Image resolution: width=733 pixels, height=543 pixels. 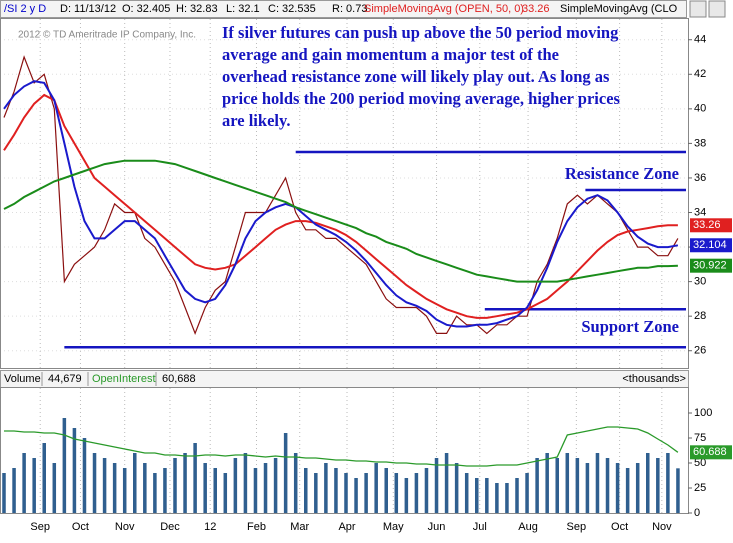 I want to click on date: D: 11/13/12, so click(x=88, y=9).